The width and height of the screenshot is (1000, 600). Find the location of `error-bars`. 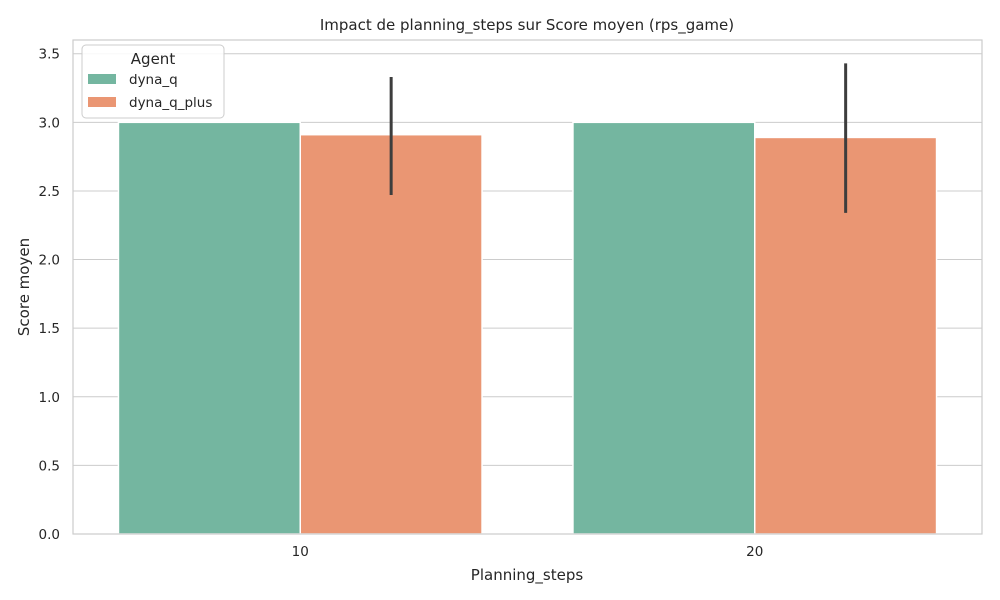

error-bars is located at coordinates (618, 138).